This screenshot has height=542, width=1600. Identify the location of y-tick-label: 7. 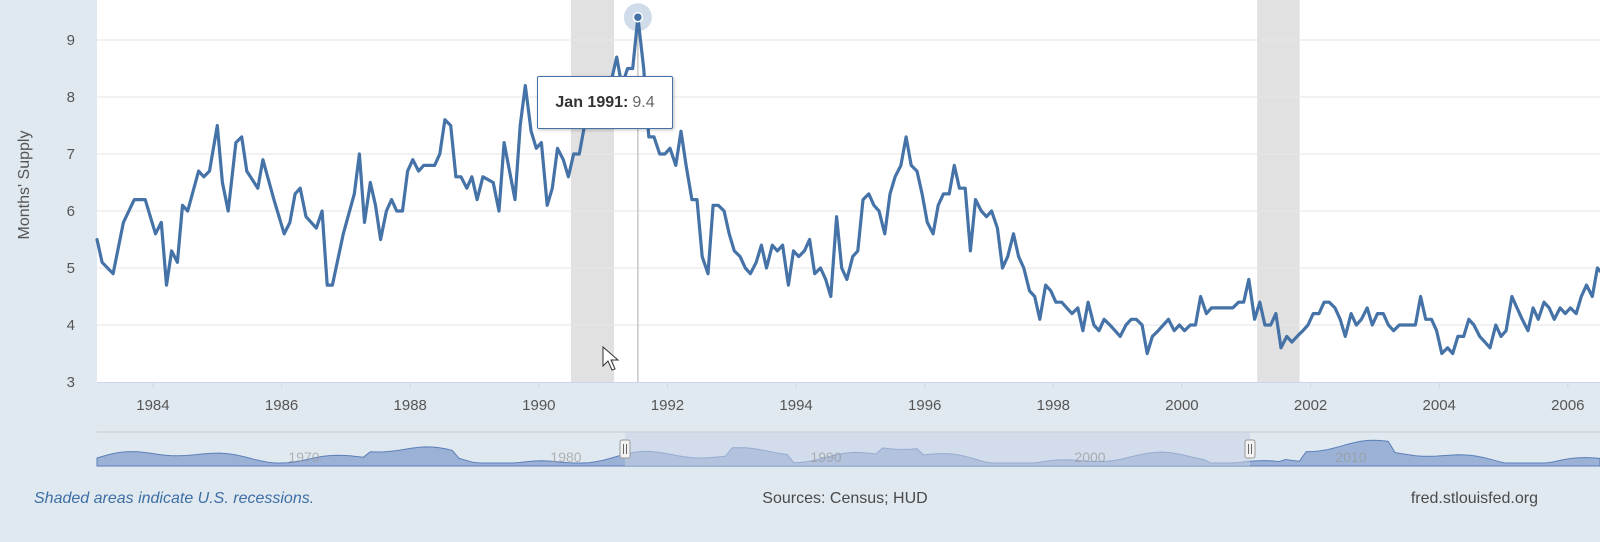
(71, 154).